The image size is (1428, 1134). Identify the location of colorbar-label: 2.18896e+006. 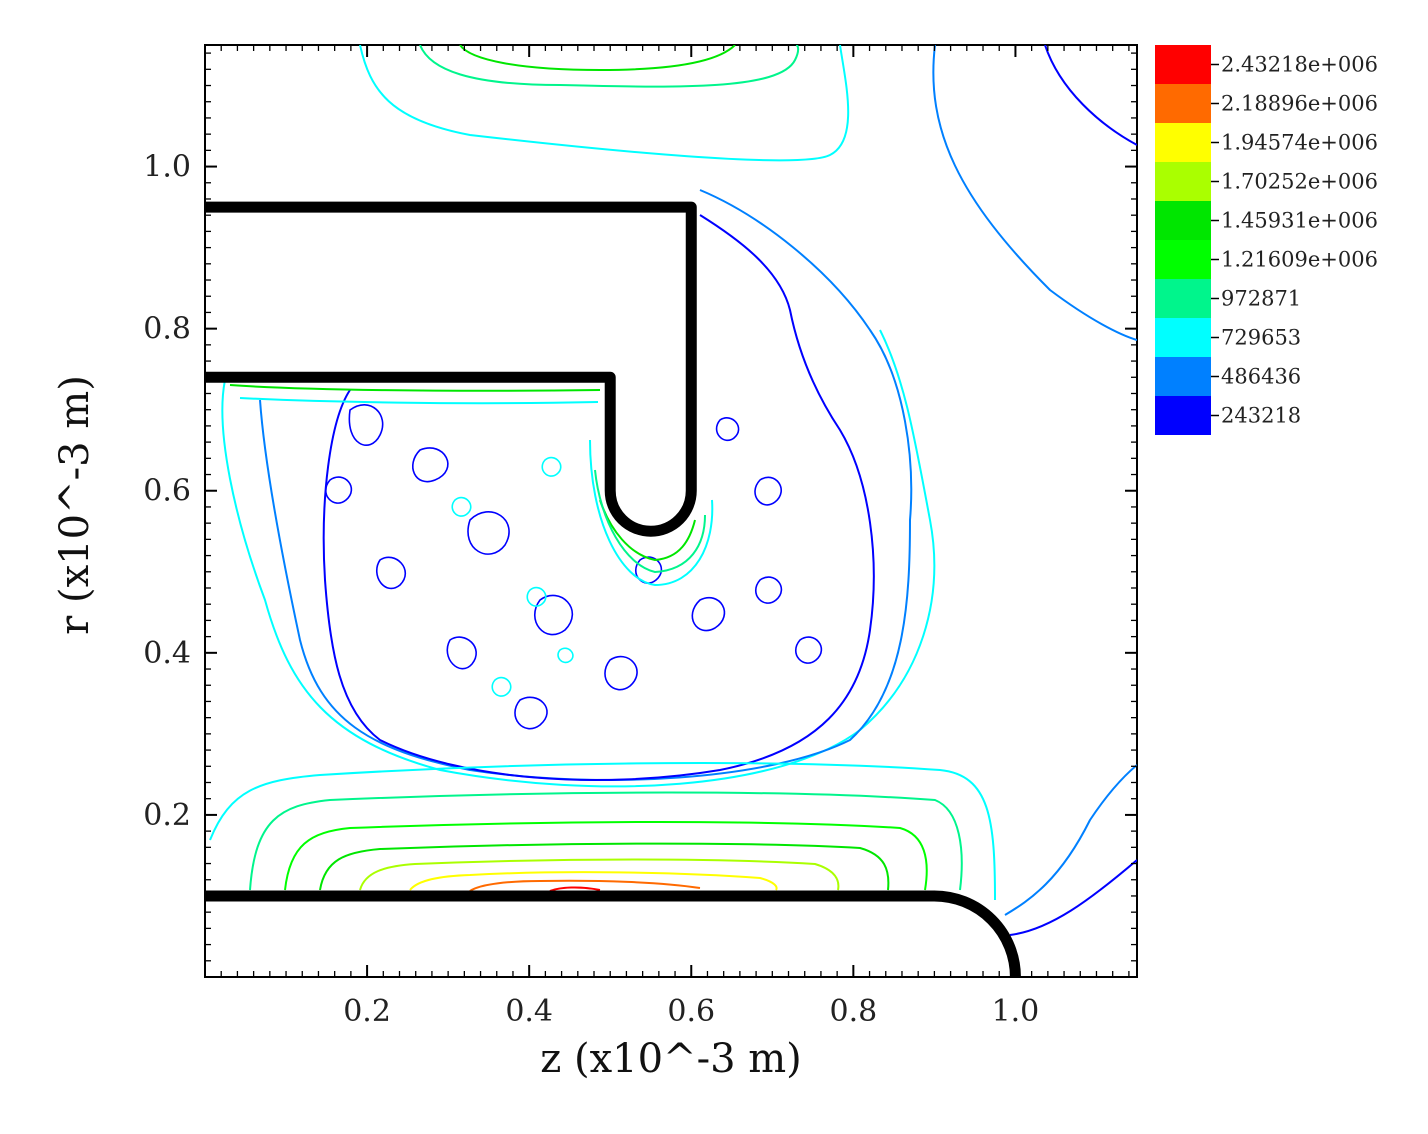
(1299, 104).